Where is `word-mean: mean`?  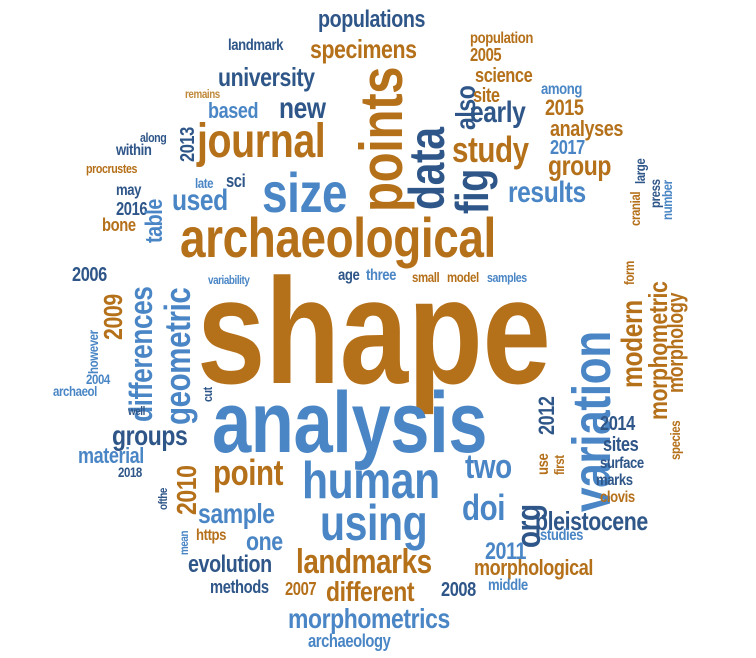
word-mean: mean is located at coordinates (184, 542).